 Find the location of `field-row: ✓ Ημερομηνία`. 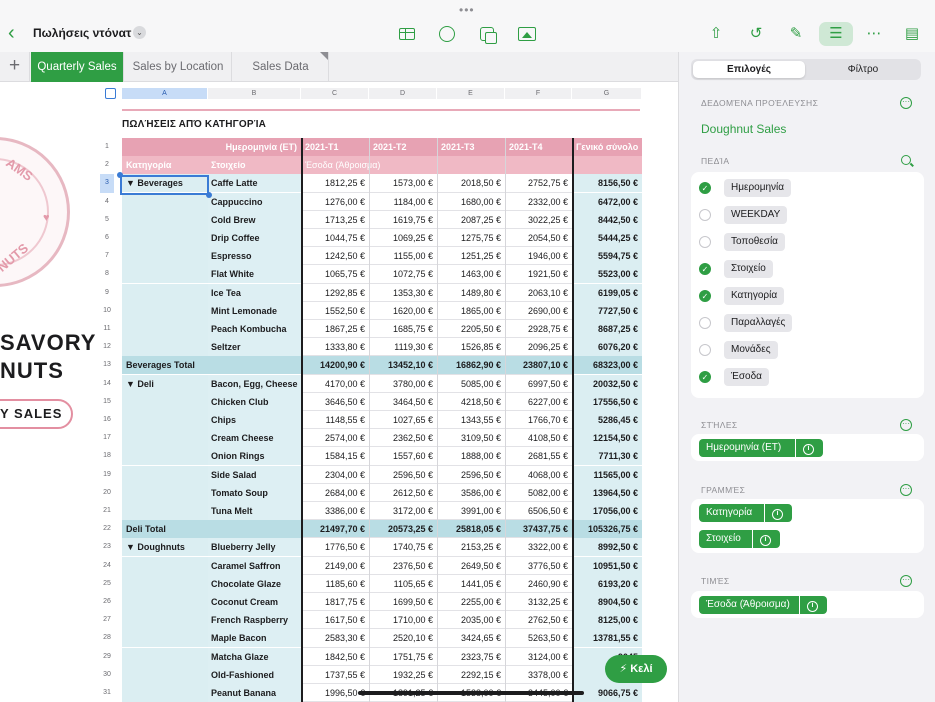

field-row: ✓ Ημερομηνία is located at coordinates (804, 189).